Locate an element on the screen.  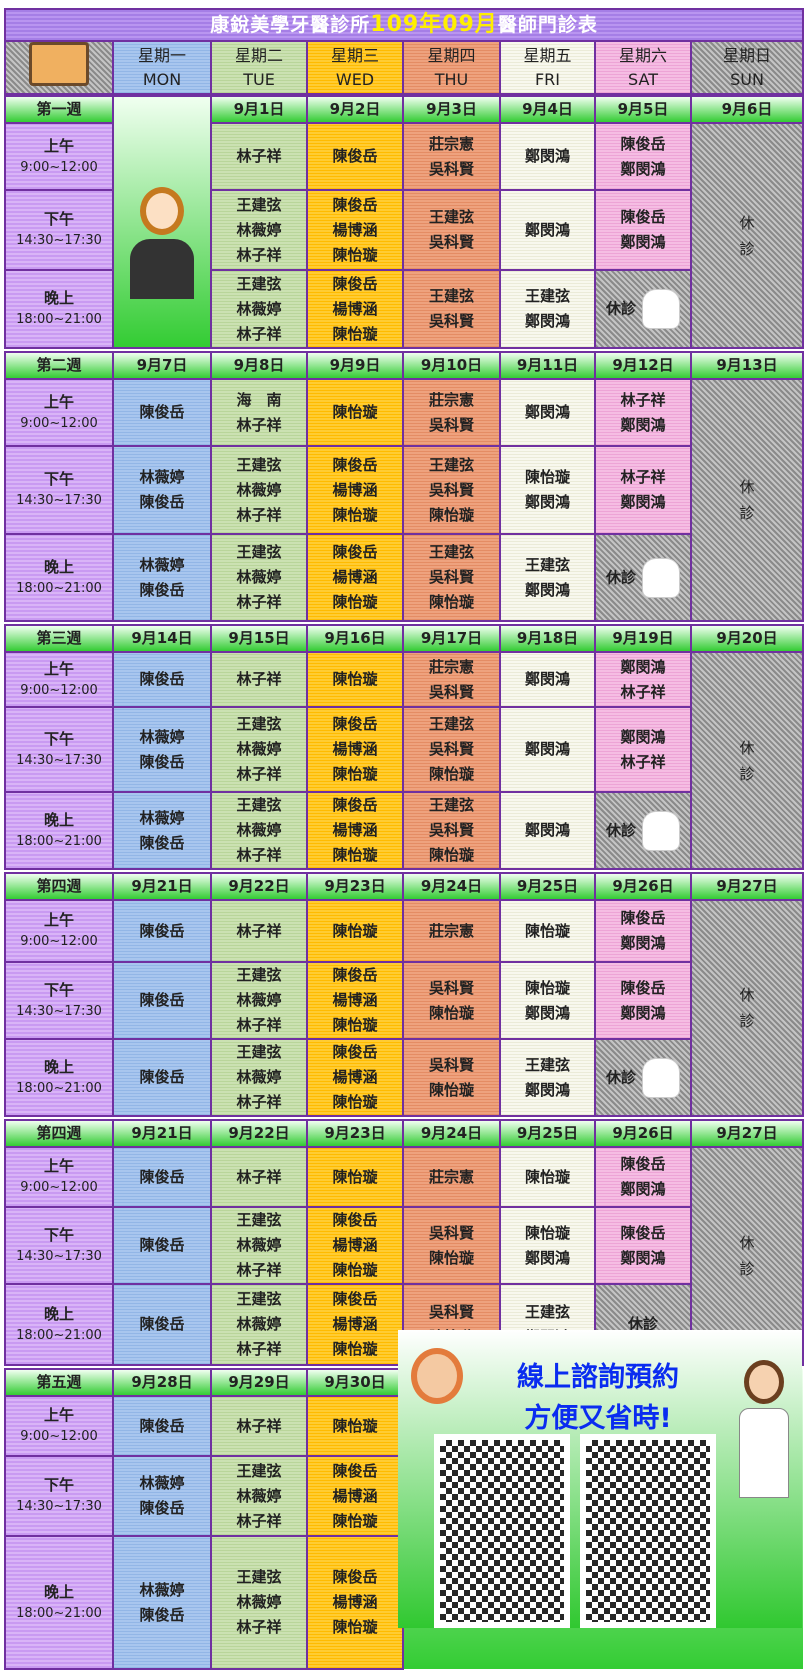
tooth-mascot-icon is located at coordinates (661, 830).